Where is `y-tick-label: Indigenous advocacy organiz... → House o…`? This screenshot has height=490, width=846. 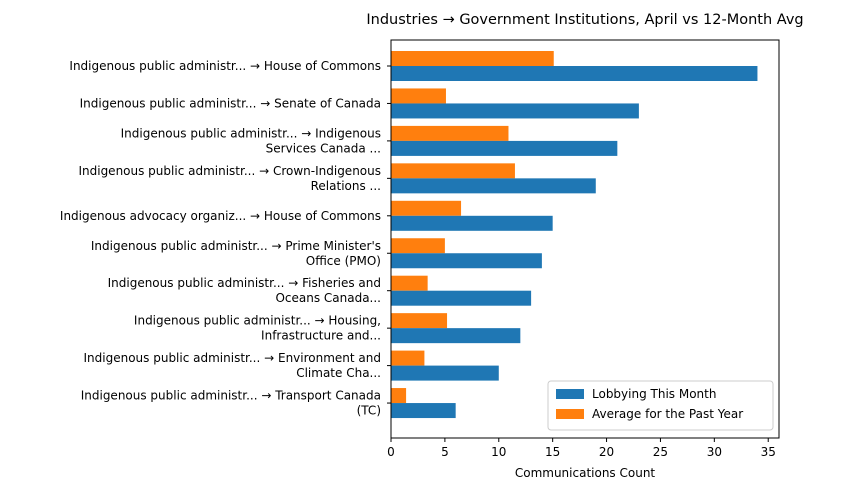
y-tick-label: Indigenous advocacy organiz... → House o… is located at coordinates (220, 216).